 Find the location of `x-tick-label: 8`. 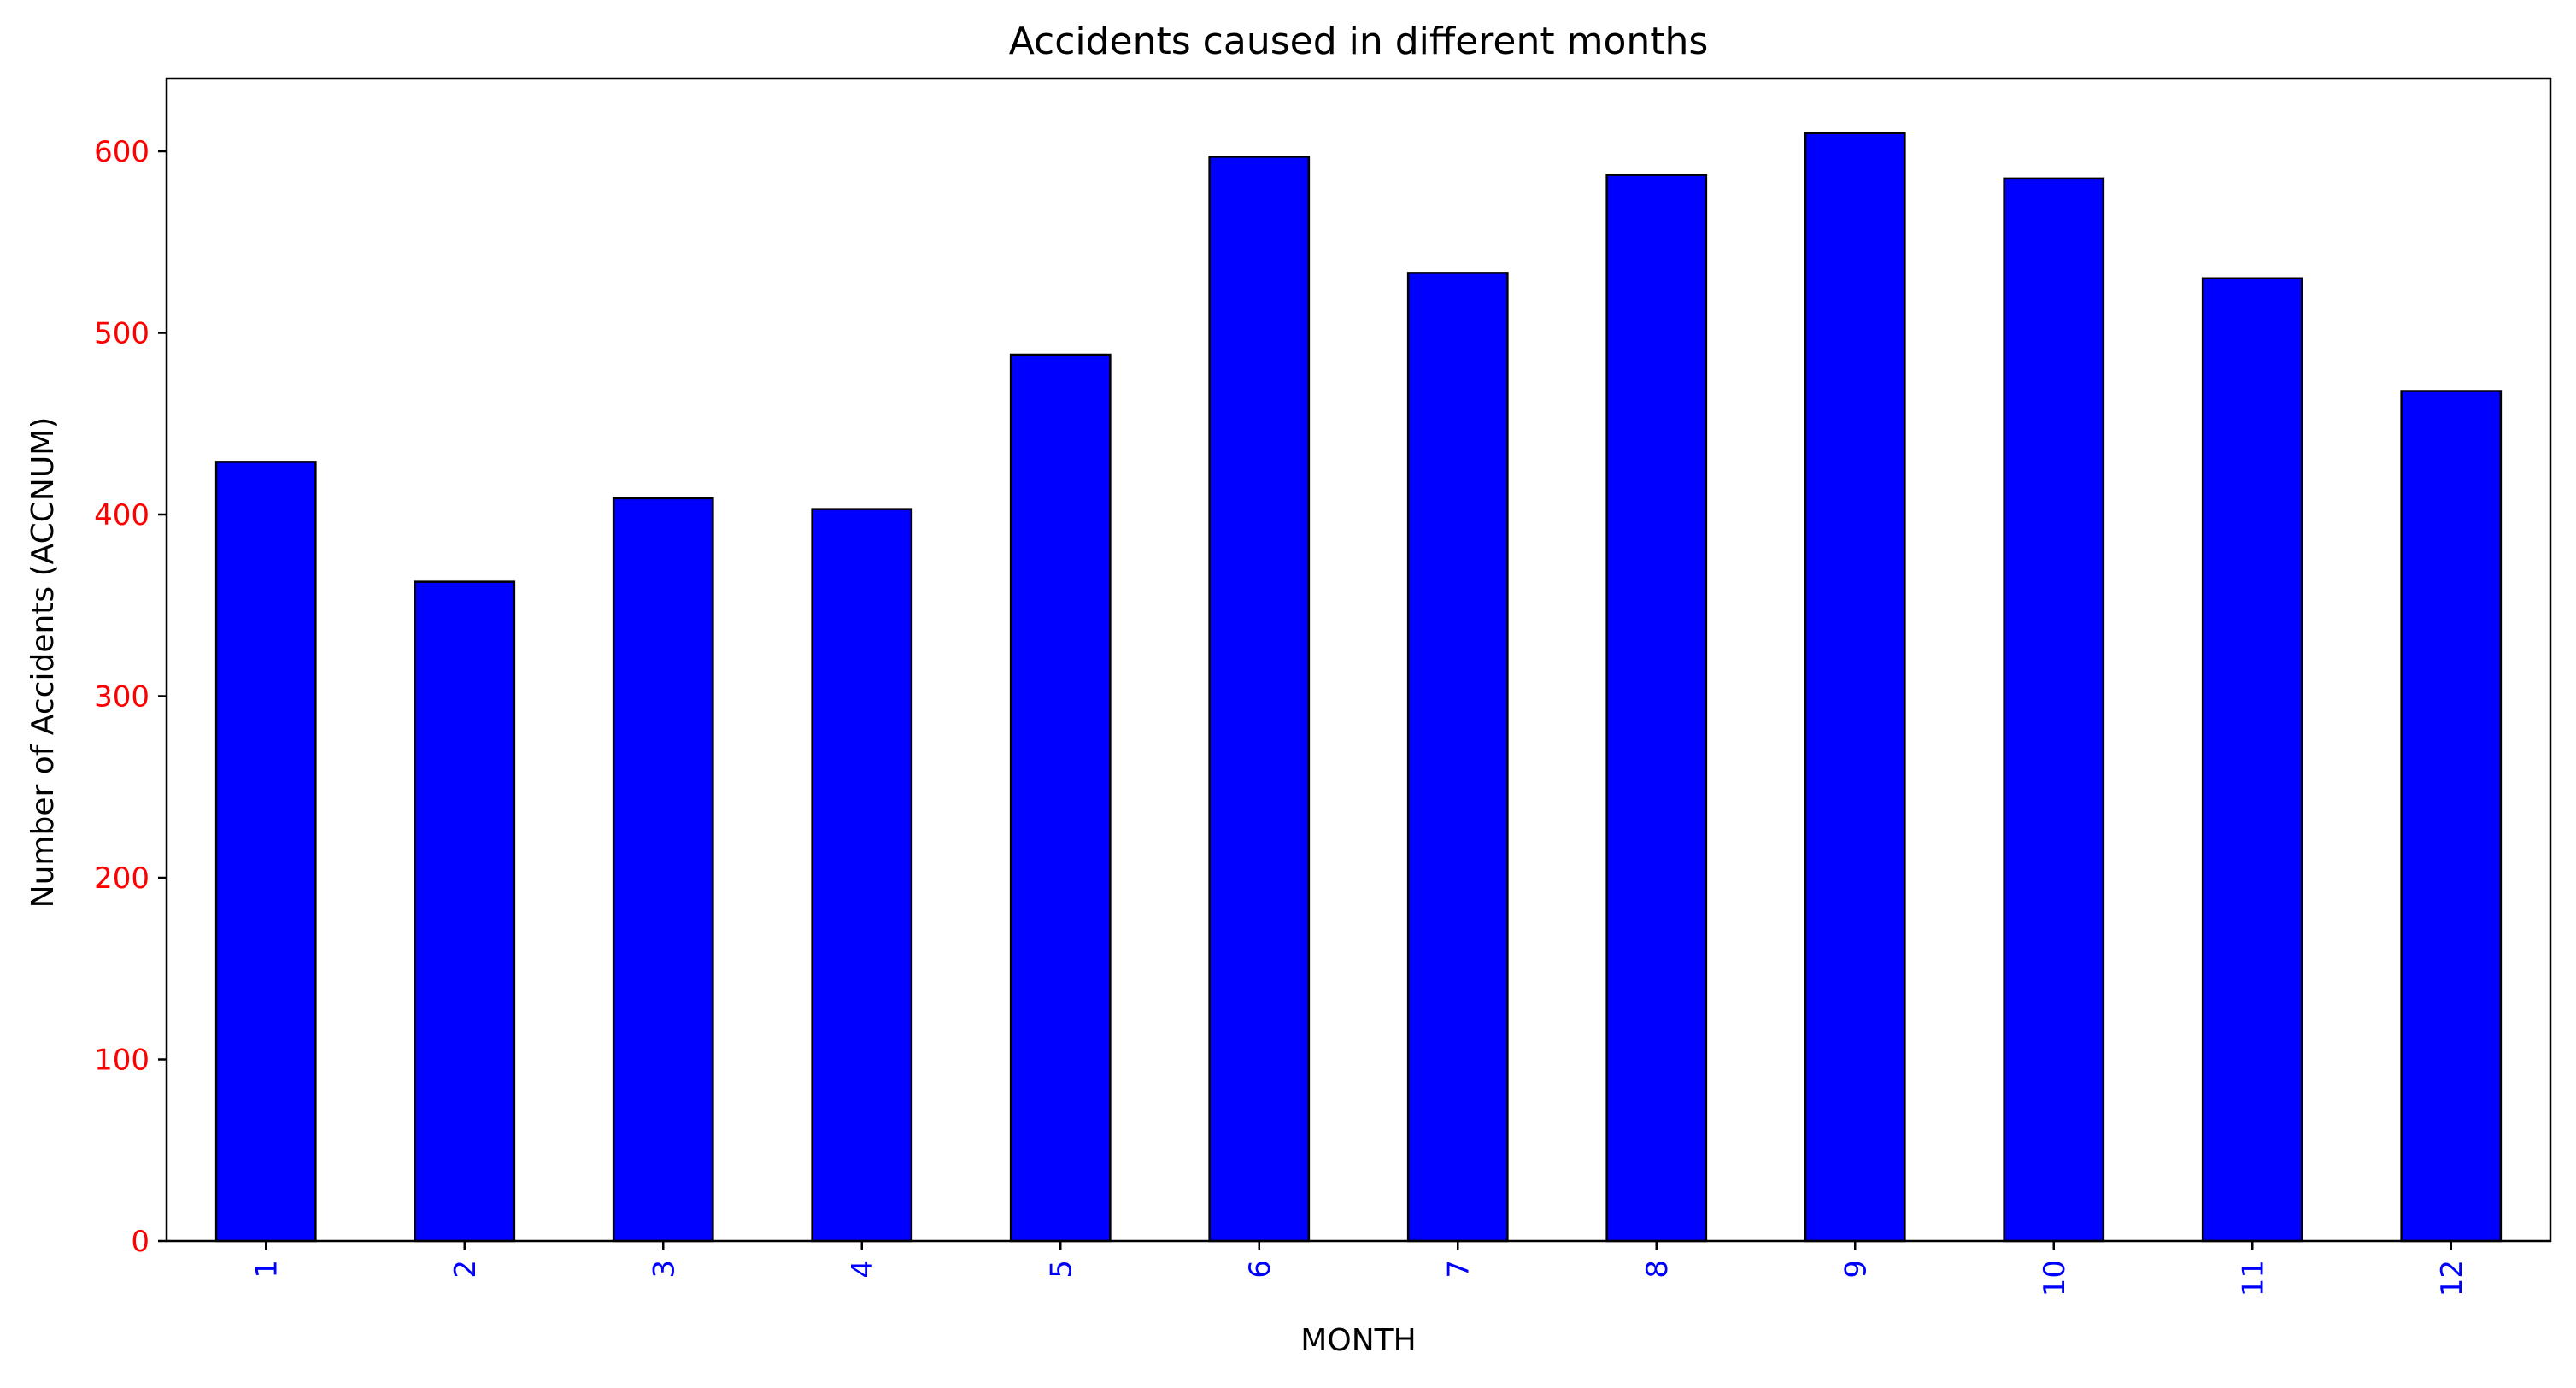

x-tick-label: 8 is located at coordinates (1657, 1269).